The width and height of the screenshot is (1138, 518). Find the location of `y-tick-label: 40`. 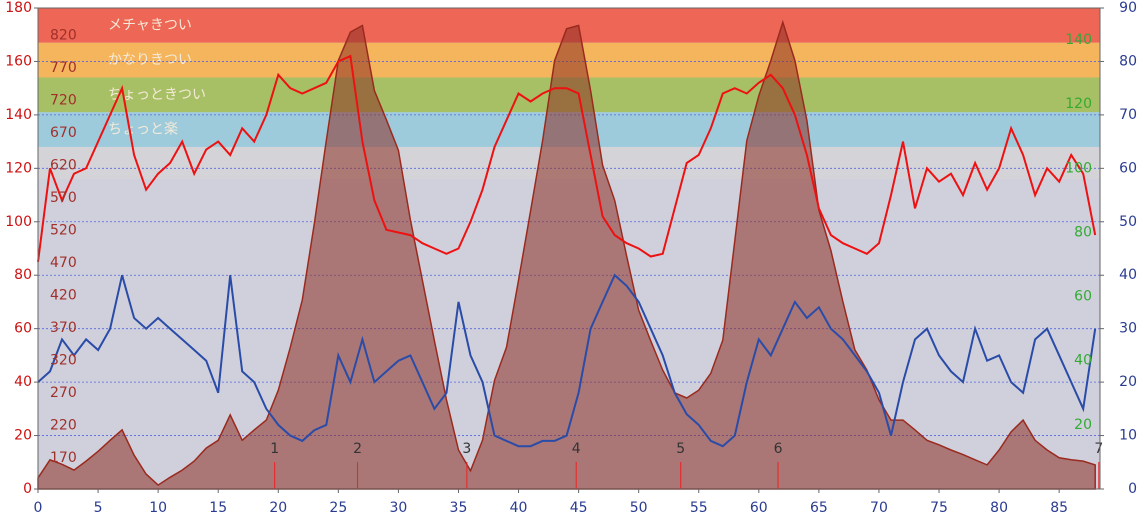

y-tick-label: 40 is located at coordinates (23, 382).